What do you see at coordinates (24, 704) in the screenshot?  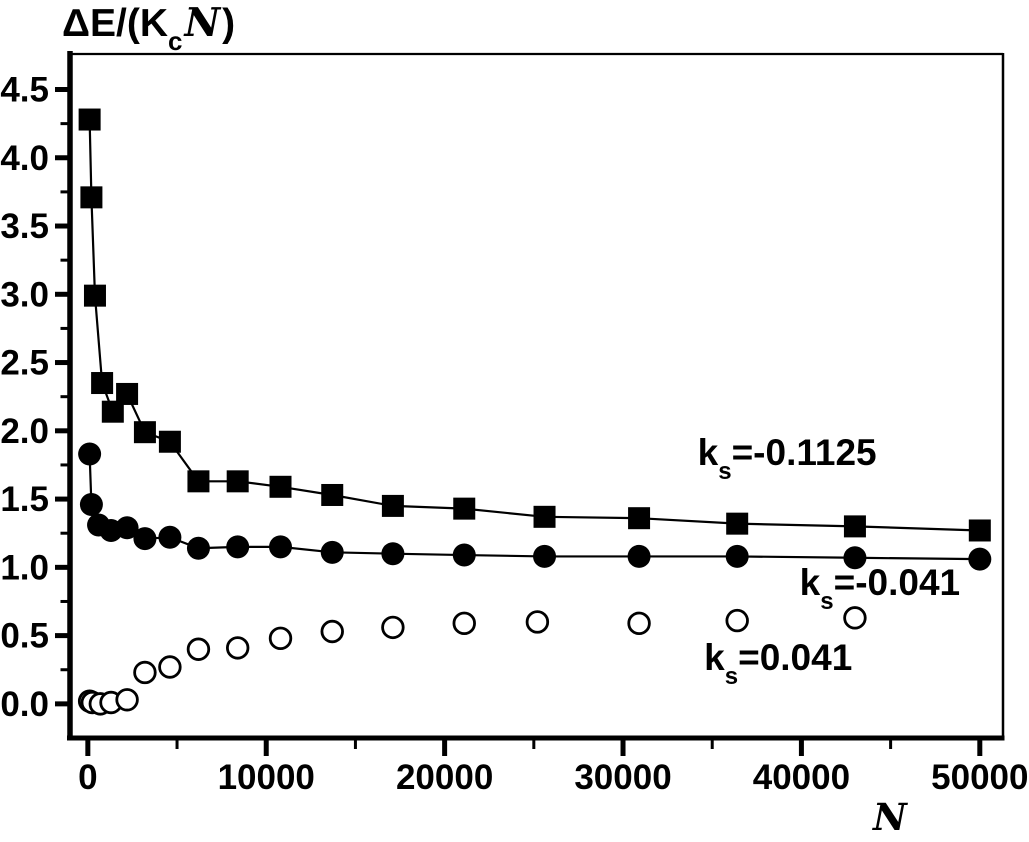 I see `y-tick-label: 0.0` at bounding box center [24, 704].